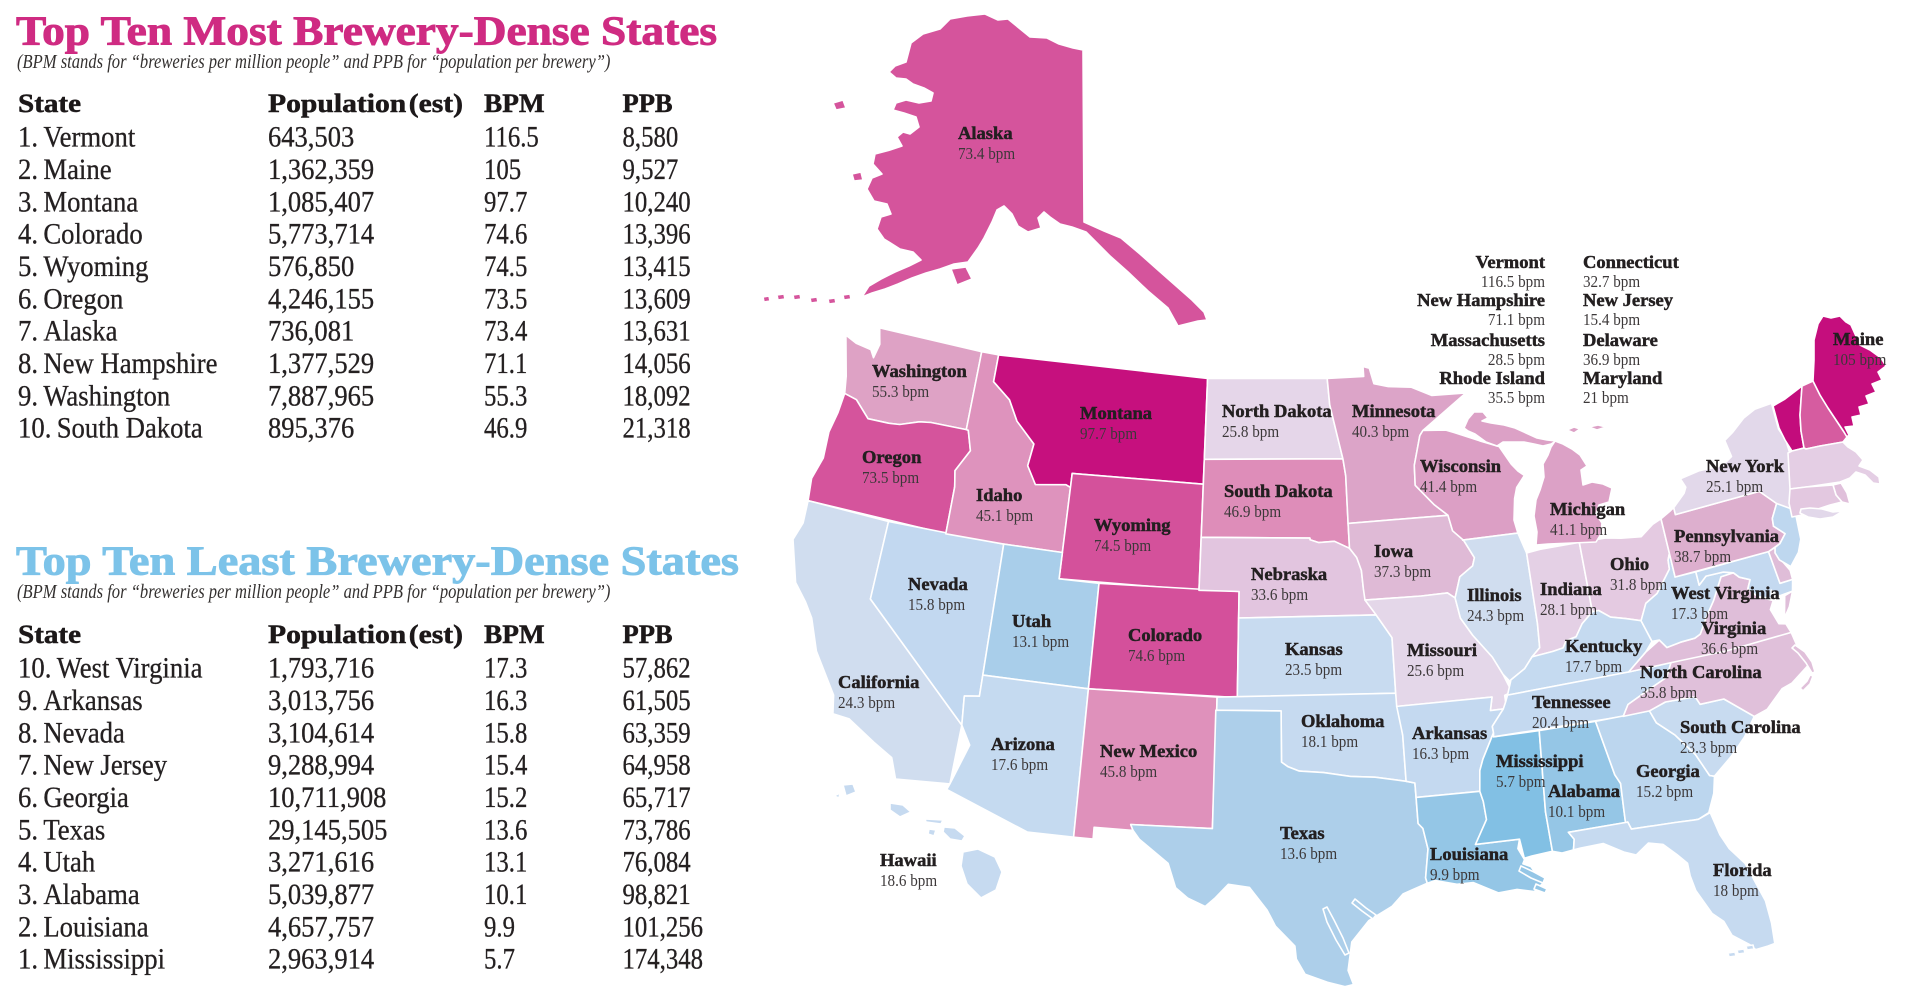 The image size is (1920, 1000). Describe the element at coordinates (657, 201) in the screenshot. I see `svg-text: 10,240` at that location.